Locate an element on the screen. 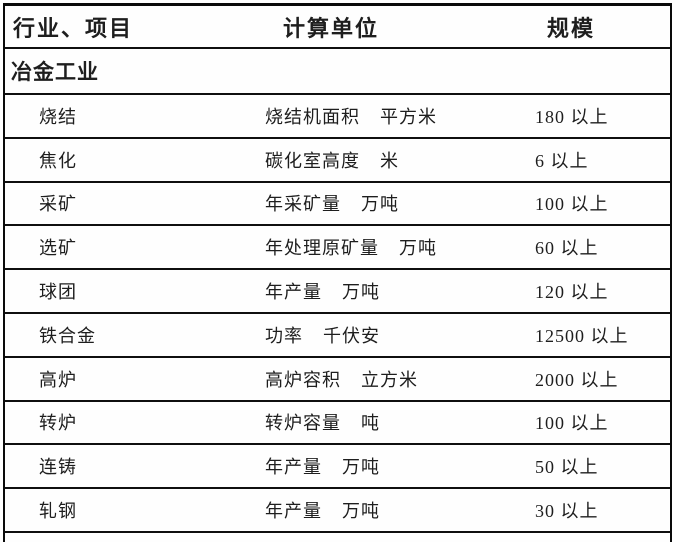 The width and height of the screenshot is (681, 542). scale-cell: 180 以上 is located at coordinates (585, 116).